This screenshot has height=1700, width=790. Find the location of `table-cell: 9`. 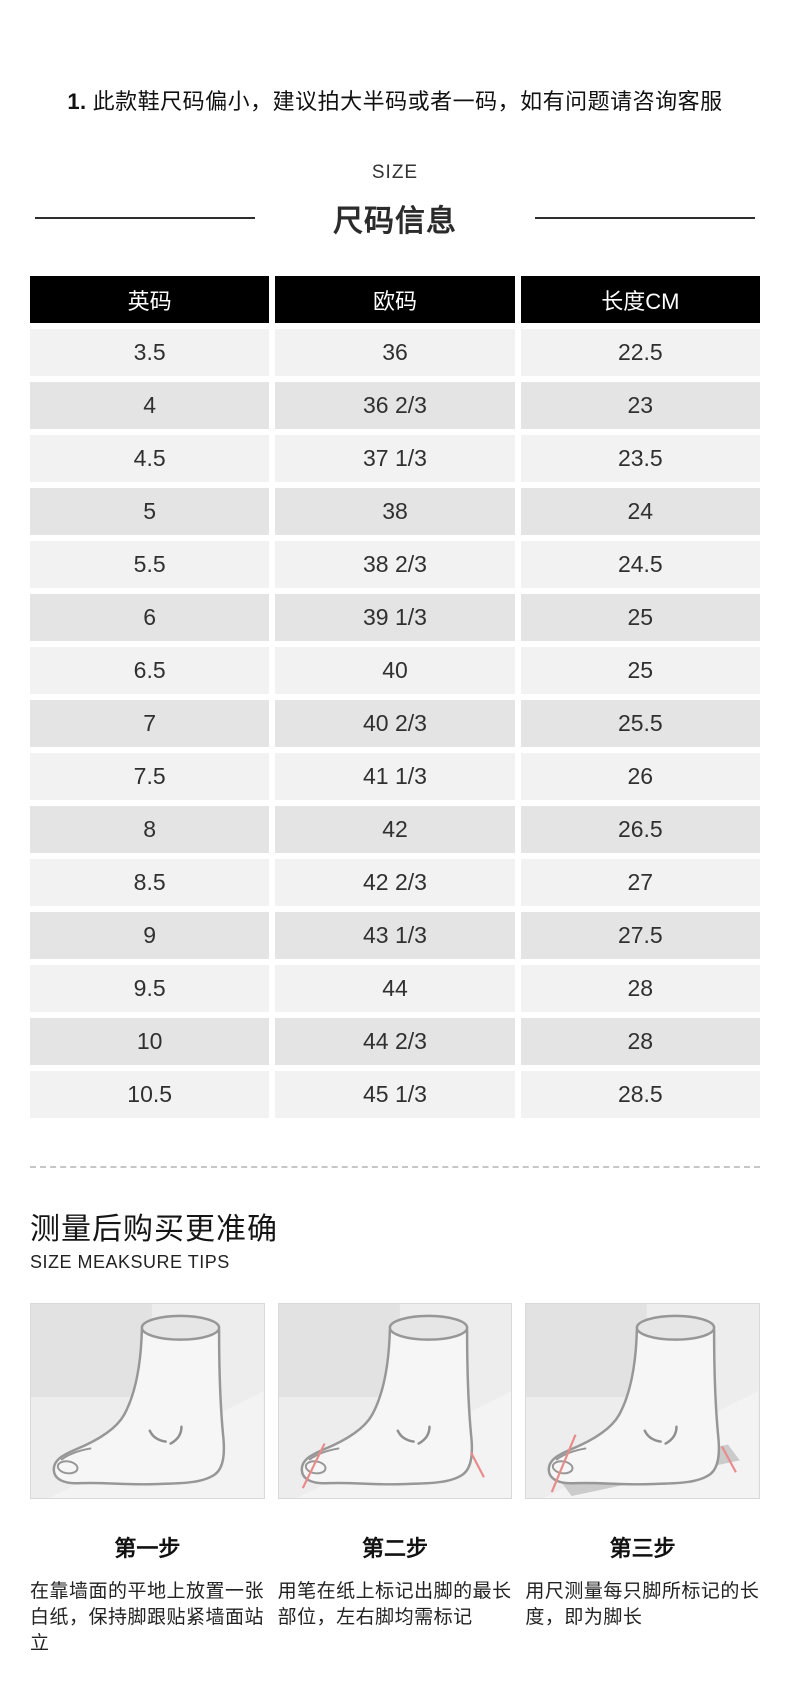

table-cell: 9 is located at coordinates (150, 935).